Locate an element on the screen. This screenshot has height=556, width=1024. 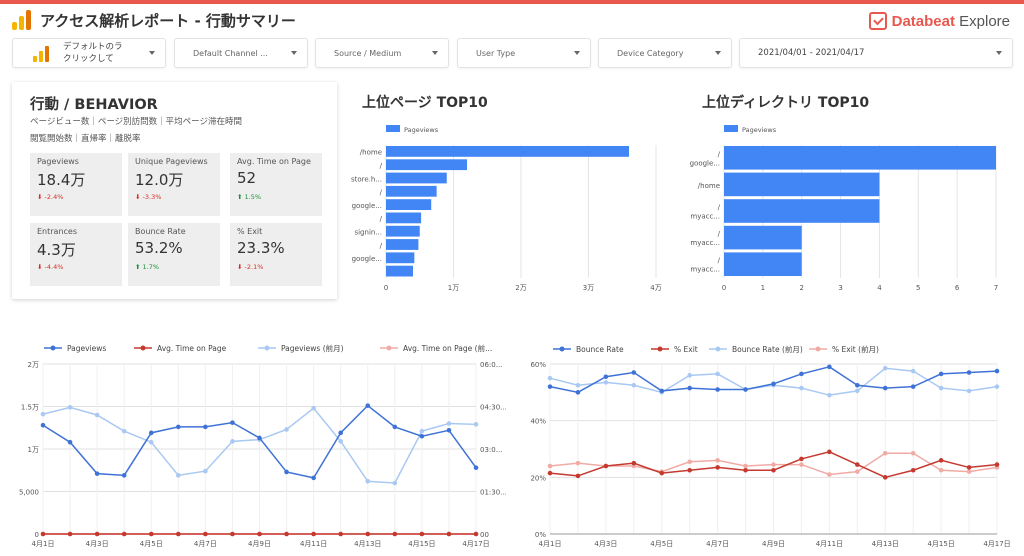
kpi-change: ⬇ -4.4% is located at coordinates (50, 267).